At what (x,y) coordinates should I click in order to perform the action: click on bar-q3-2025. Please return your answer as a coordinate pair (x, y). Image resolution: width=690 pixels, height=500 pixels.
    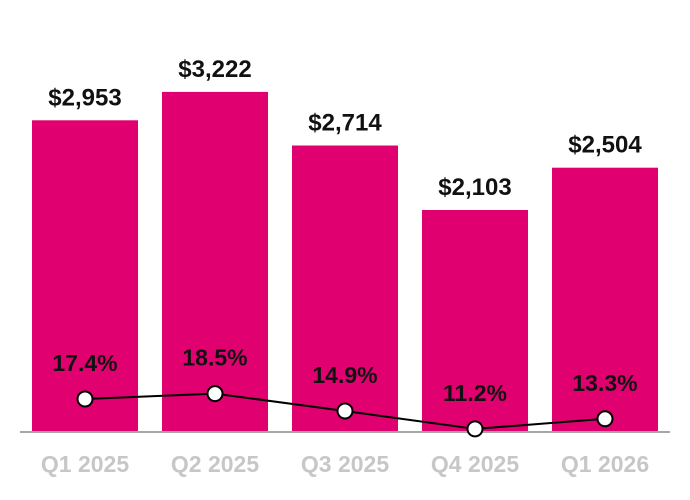
    Looking at the image, I should click on (345, 288).